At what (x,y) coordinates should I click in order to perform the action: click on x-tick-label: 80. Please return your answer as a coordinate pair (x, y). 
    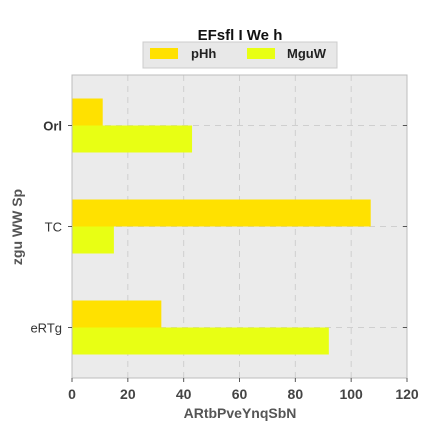
    Looking at the image, I should click on (296, 394).